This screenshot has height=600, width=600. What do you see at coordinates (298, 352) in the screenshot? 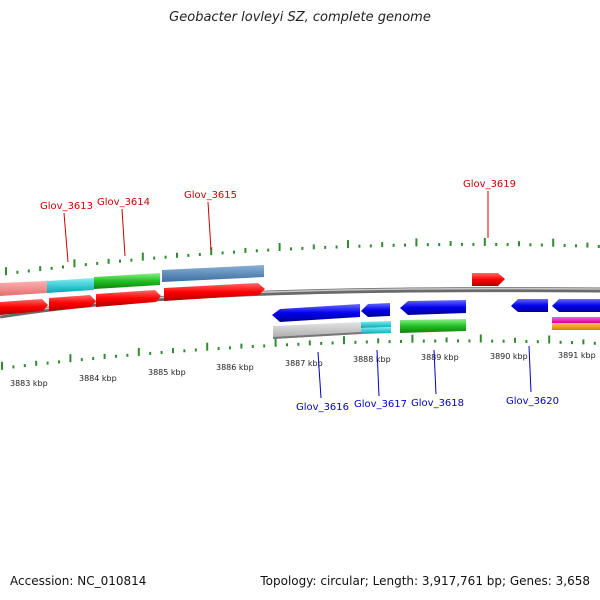
I see `bottom-ruler-ticks` at bounding box center [298, 352].